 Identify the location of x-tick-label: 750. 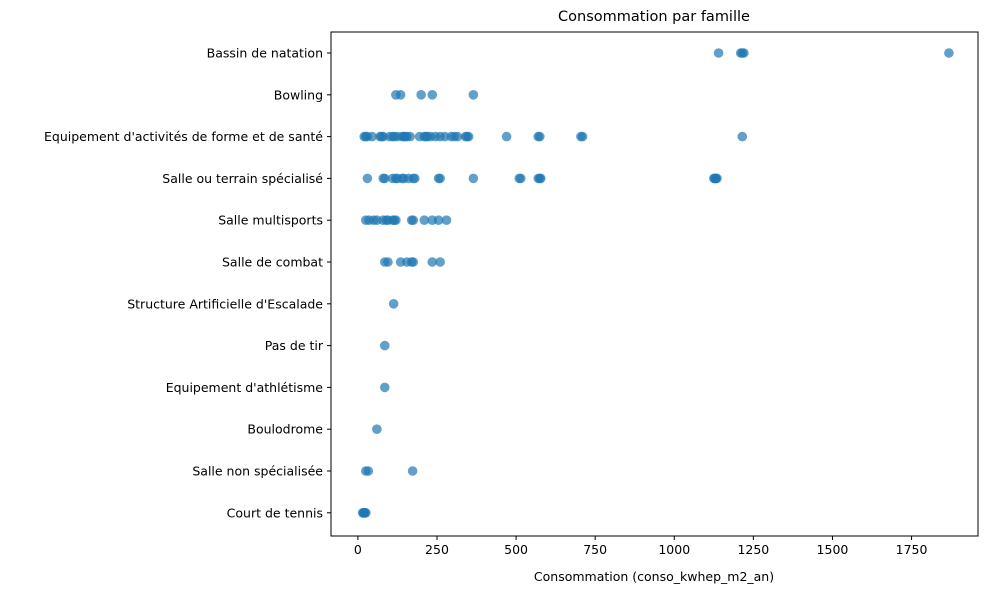
(595, 549).